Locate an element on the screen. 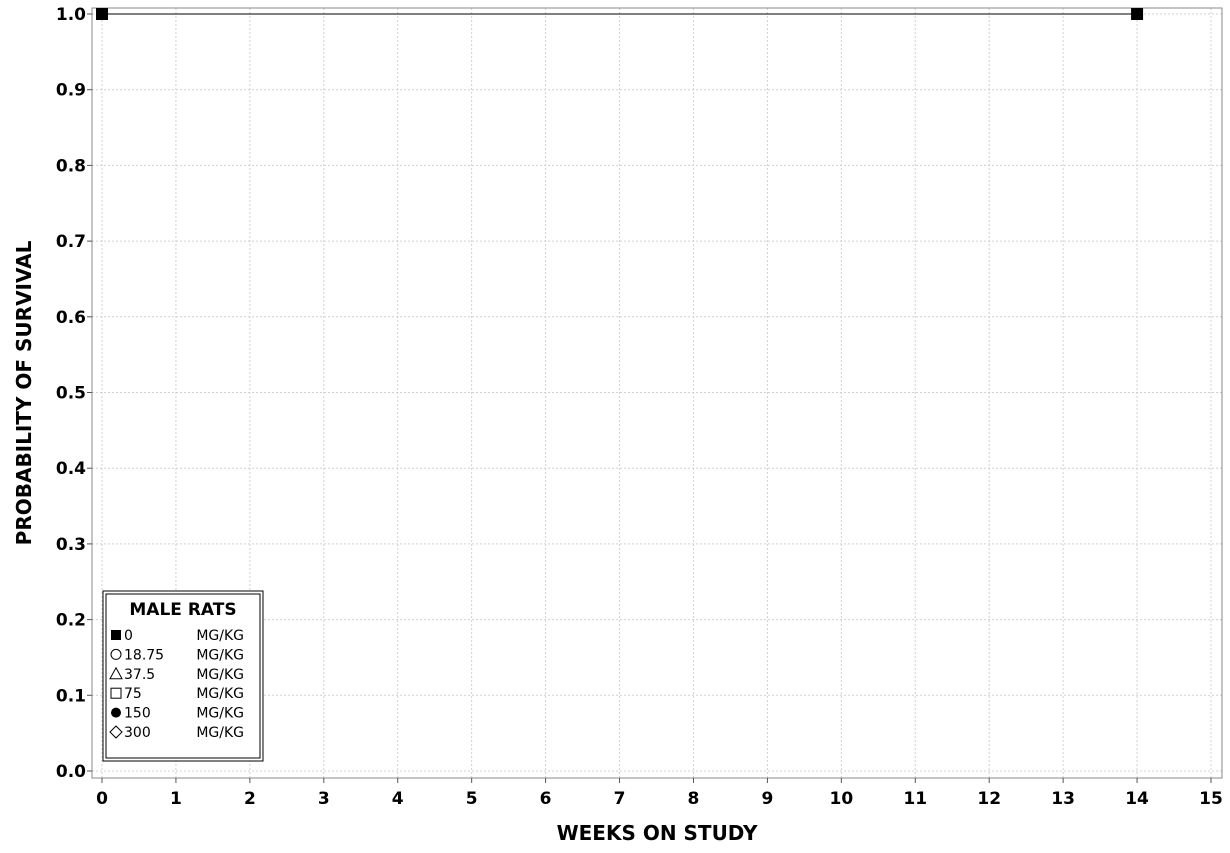 The image size is (1230, 853). x-tick-label: 9 is located at coordinates (767, 799).